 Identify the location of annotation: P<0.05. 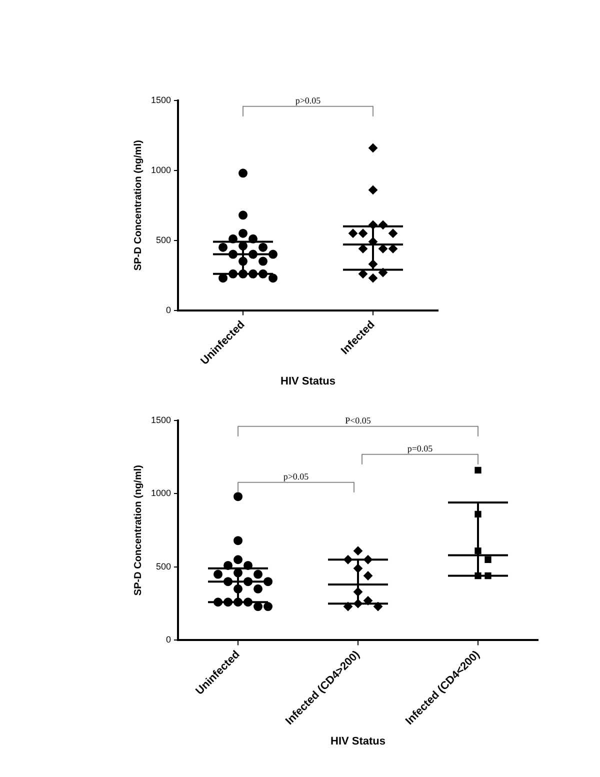
(358, 420).